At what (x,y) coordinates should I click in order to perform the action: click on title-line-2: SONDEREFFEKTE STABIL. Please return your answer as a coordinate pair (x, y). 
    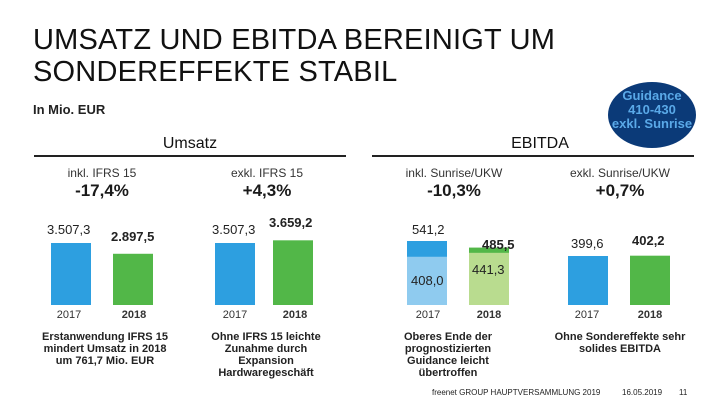
    Looking at the image, I should click on (215, 72).